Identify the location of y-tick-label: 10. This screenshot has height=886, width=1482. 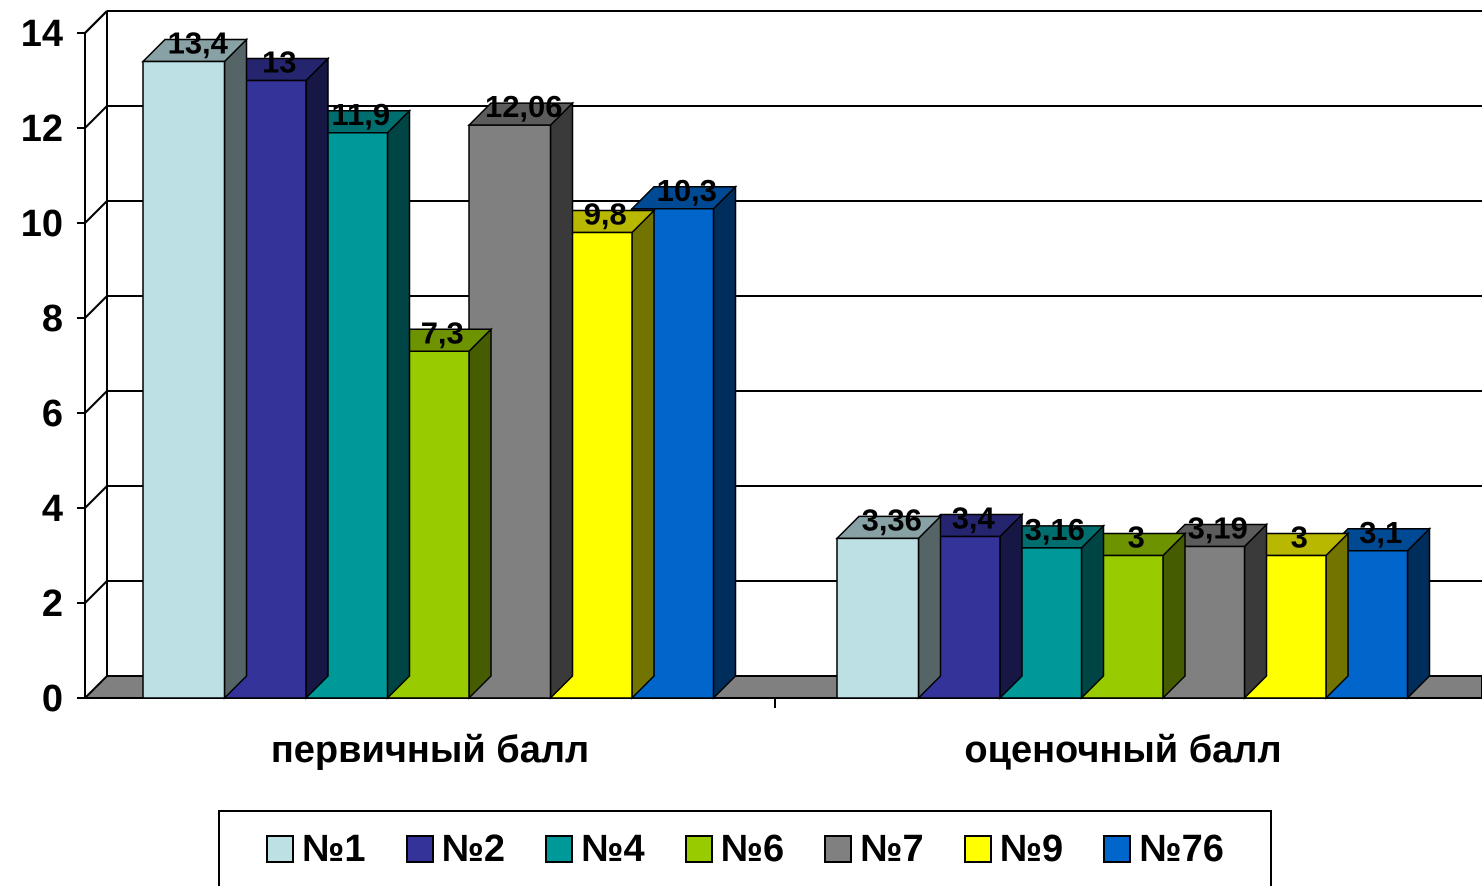
(42, 224).